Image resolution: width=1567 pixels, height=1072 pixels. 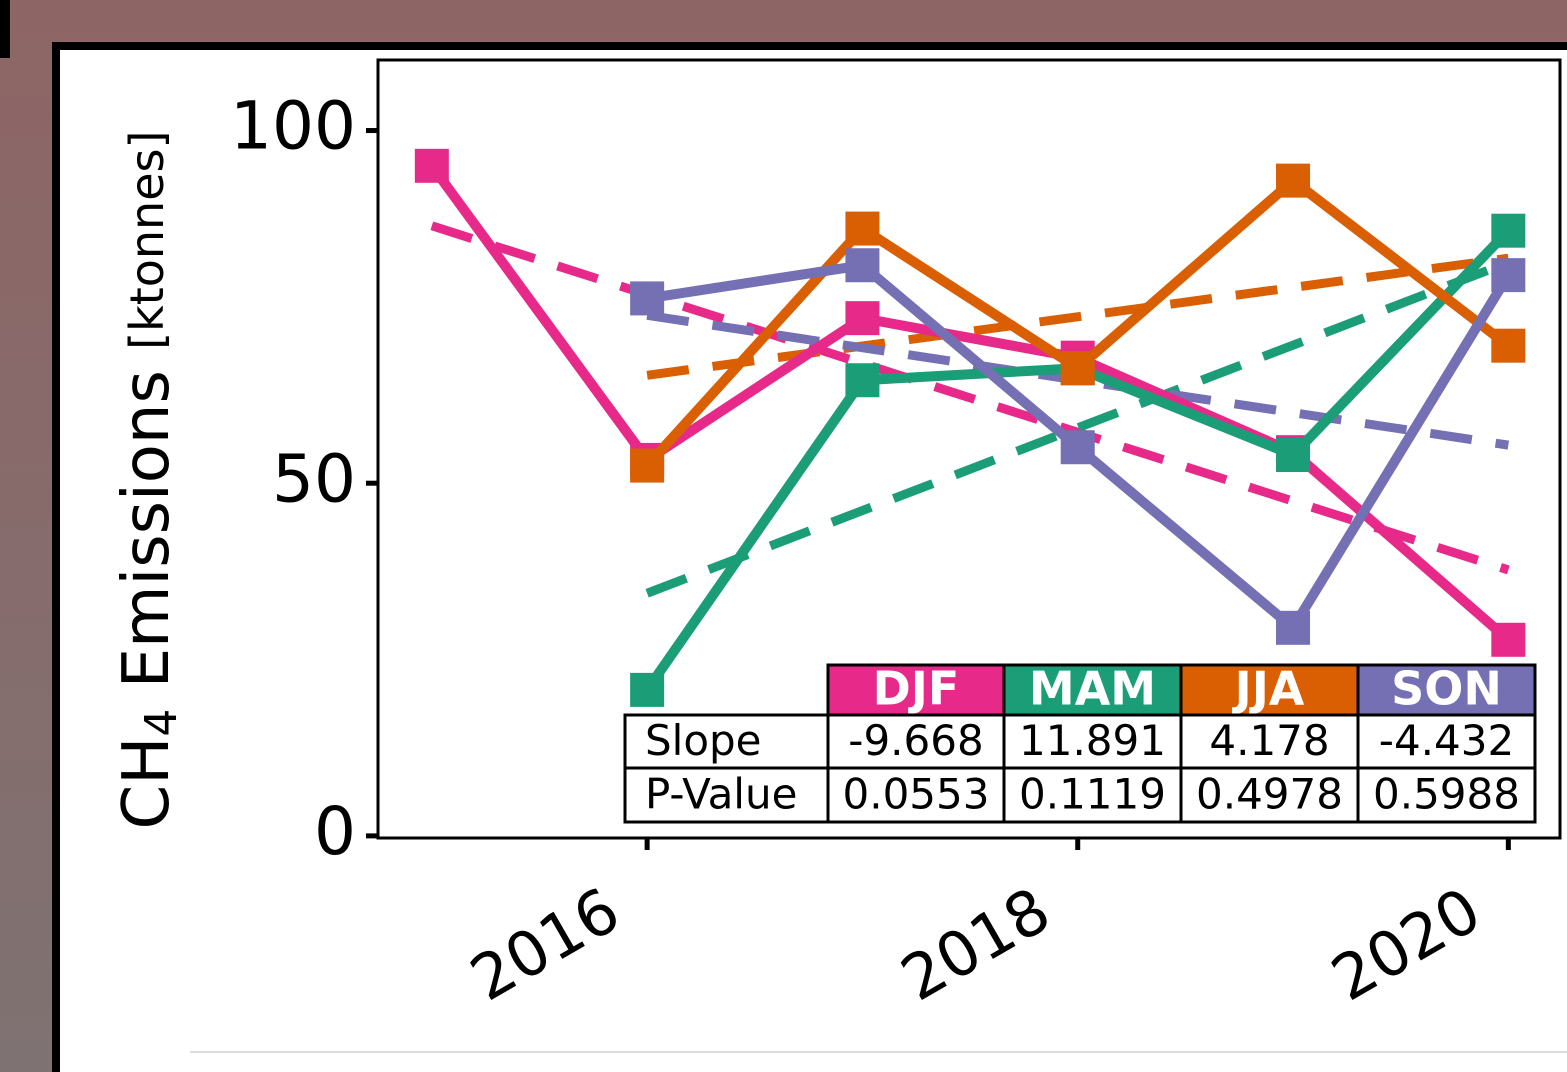 I want to click on table-value: -9.668, so click(x=915, y=740).